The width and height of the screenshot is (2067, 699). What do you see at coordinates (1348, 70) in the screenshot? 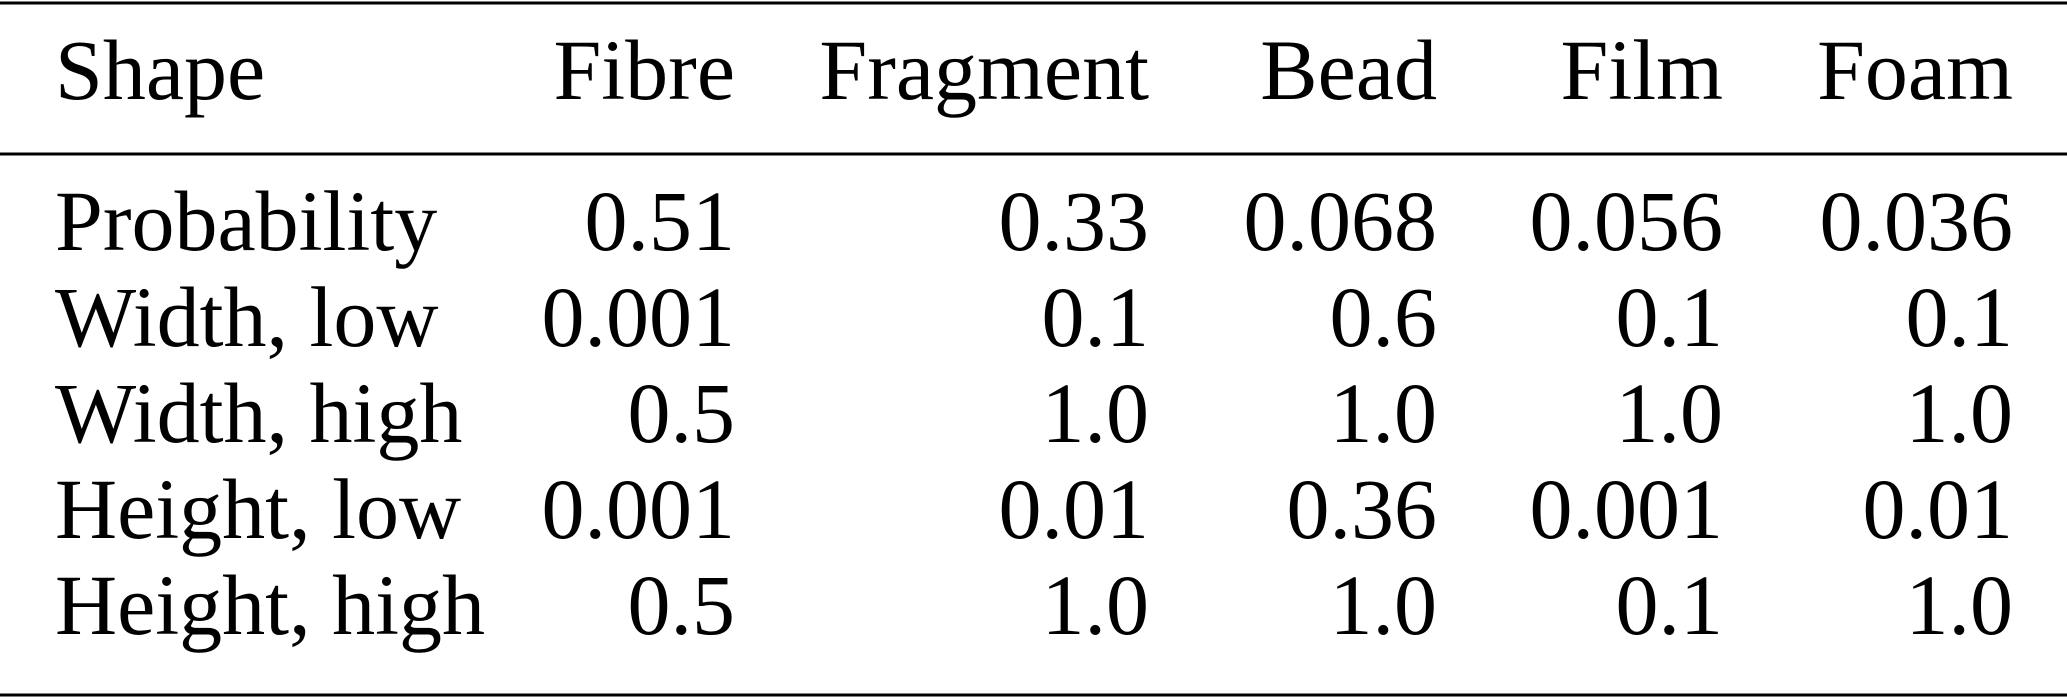
I see `column-header: Bead` at bounding box center [1348, 70].